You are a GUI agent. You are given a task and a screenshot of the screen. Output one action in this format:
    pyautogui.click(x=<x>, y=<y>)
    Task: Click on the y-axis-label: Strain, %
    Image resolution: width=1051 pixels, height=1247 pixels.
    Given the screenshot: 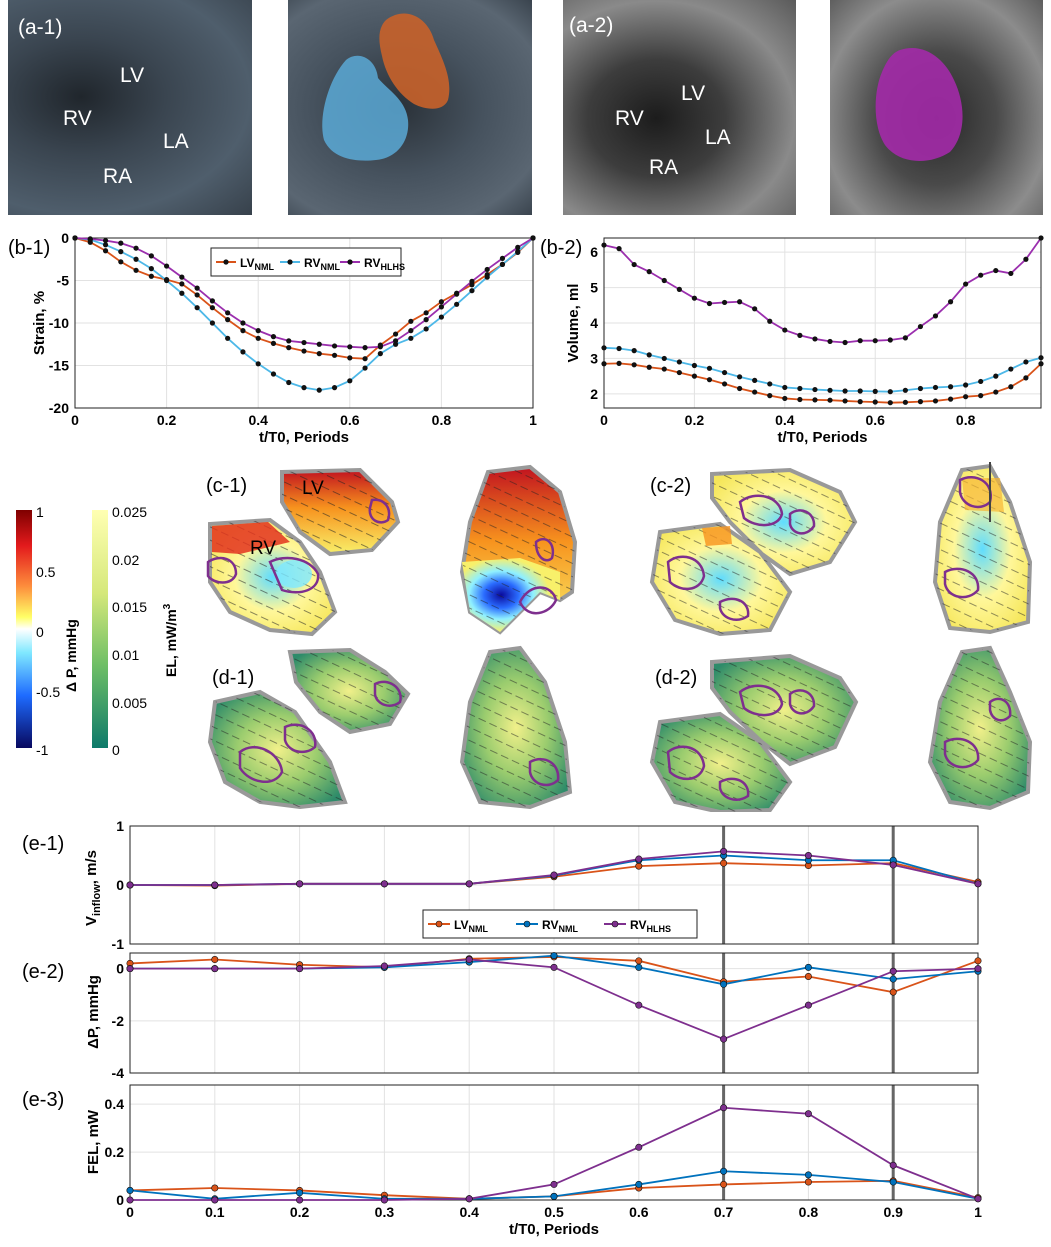 What is the action you would take?
    pyautogui.click(x=39, y=323)
    